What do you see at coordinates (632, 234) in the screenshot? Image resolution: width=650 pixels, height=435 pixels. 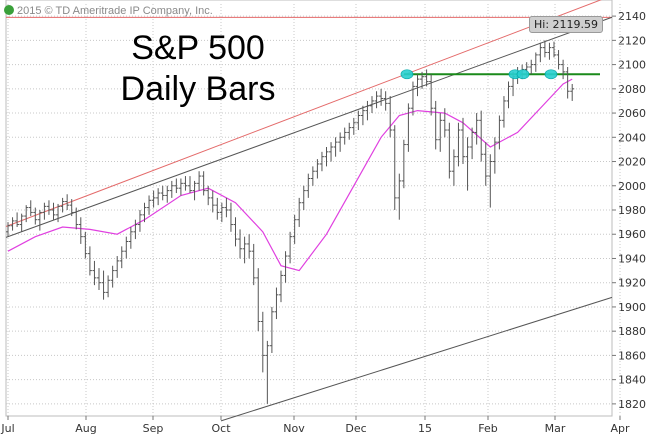 I see `y-tick-label: 1960` at bounding box center [632, 234].